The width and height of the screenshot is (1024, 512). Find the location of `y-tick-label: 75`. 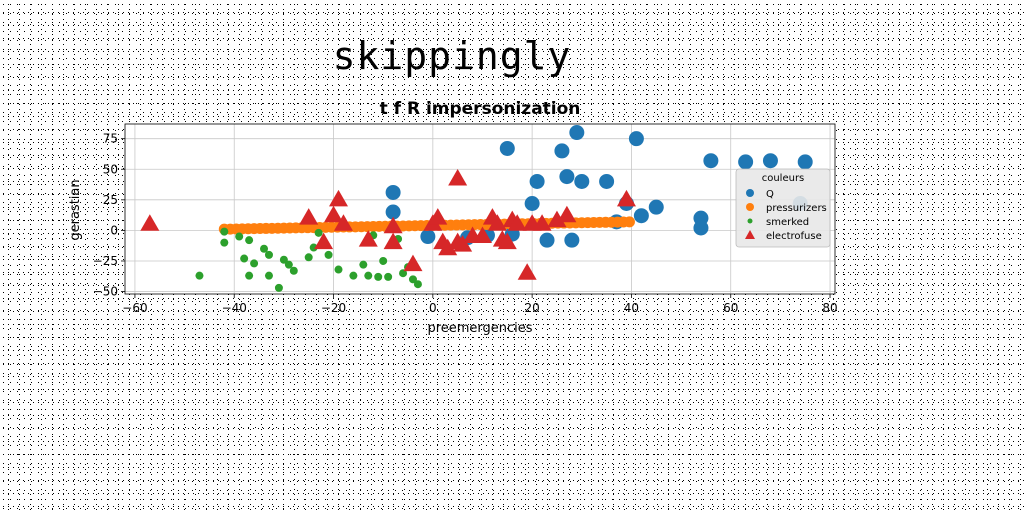

y-tick-label: 75 is located at coordinates (110, 139).